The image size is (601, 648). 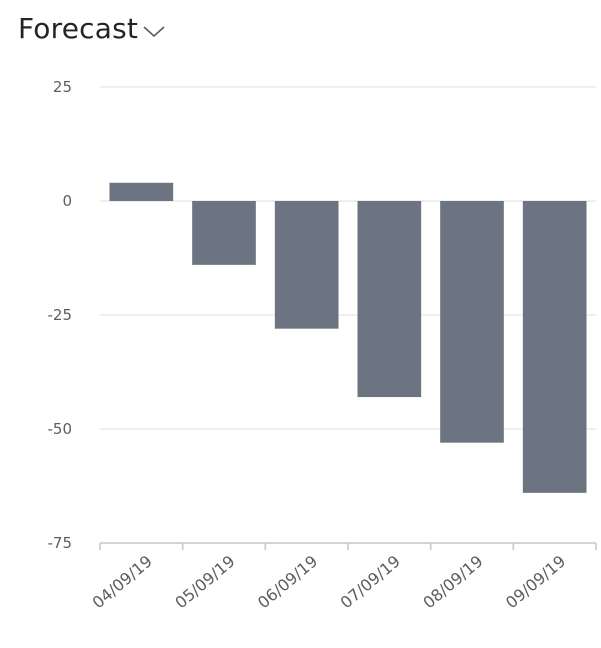 What do you see at coordinates (287, 582) in the screenshot?
I see `x-tick-label: 06/09/19` at bounding box center [287, 582].